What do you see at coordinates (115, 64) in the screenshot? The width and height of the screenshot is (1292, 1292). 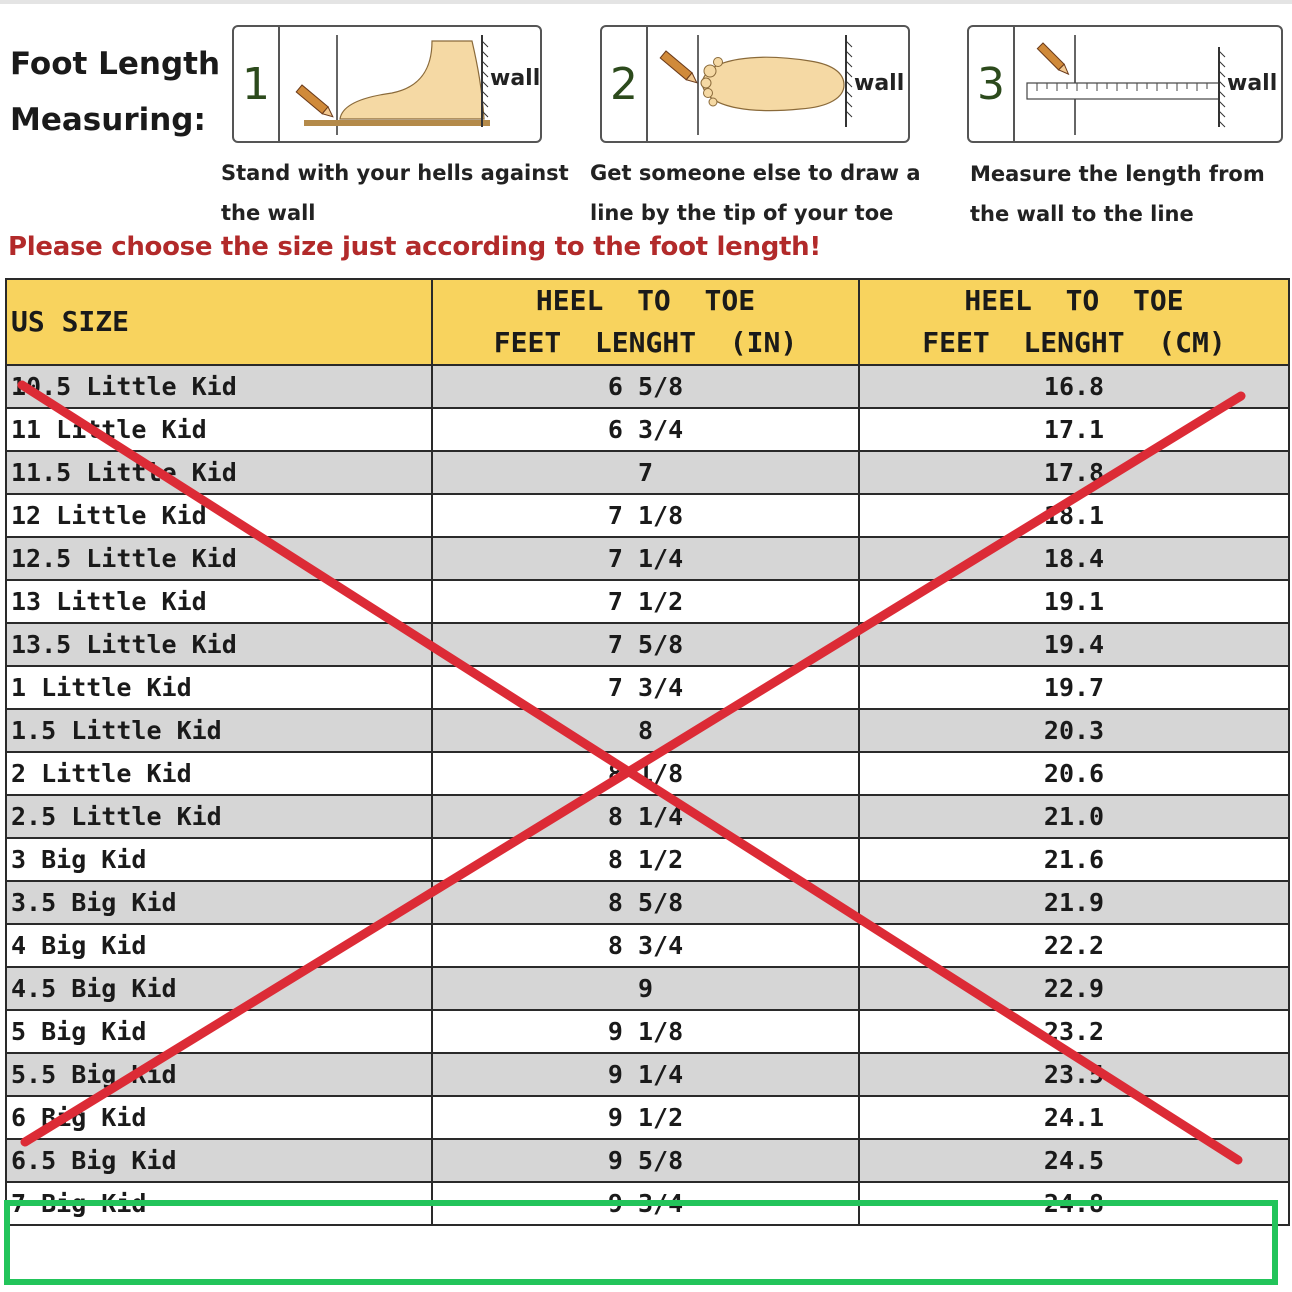 I see `measuring-title-line1: Foot Length` at bounding box center [115, 64].